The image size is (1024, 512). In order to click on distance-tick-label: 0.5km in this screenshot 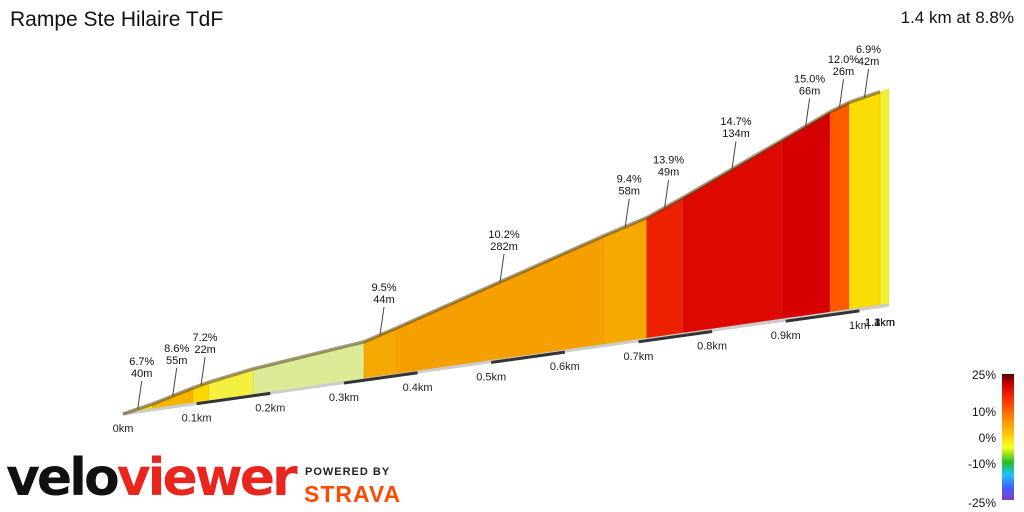, I will do `click(491, 377)`.